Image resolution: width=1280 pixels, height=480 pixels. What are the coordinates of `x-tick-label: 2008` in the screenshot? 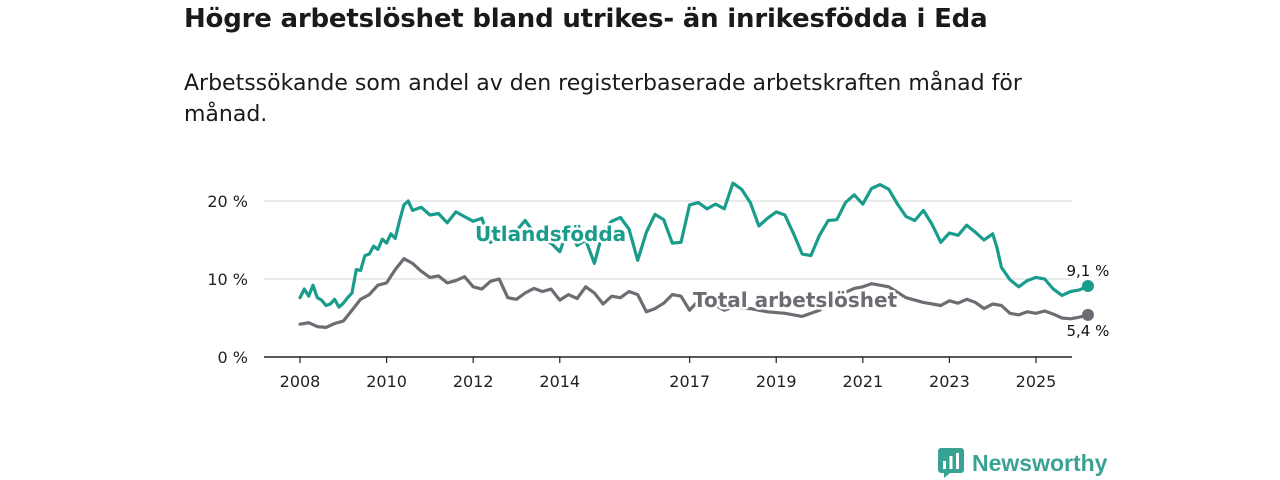 It's located at (300, 381).